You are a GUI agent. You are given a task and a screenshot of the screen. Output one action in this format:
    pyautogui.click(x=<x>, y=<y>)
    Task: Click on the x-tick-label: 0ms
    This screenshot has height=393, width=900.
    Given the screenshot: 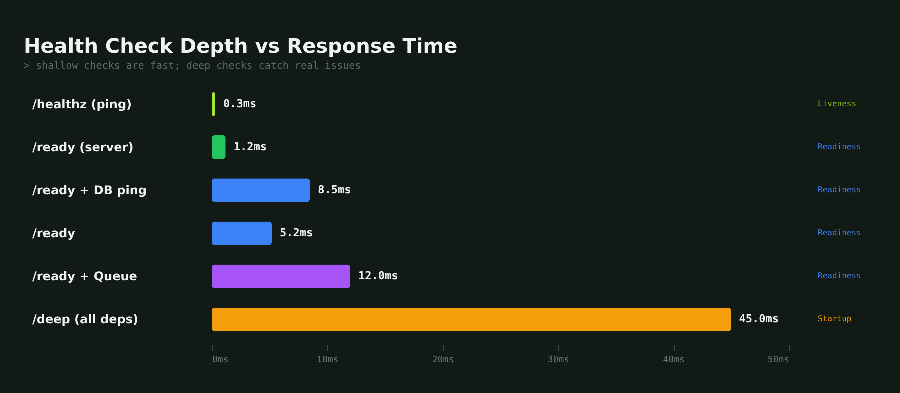 What is the action you would take?
    pyautogui.click(x=220, y=361)
    